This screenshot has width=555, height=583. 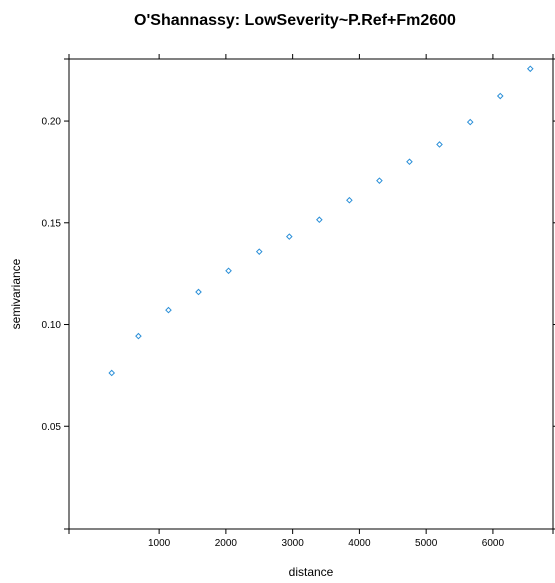 I want to click on x-tick-label: 2000, so click(x=226, y=543).